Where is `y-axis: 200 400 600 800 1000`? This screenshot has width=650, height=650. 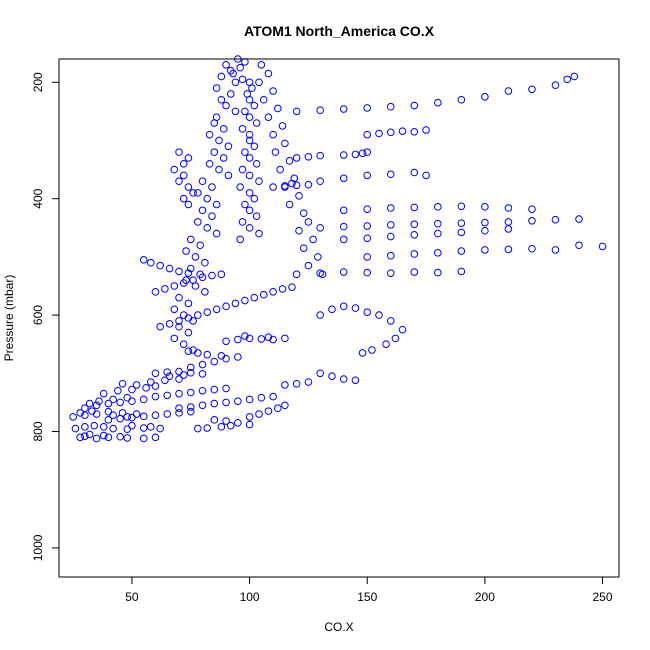
y-axis: 200 400 600 800 1000 is located at coordinates (45, 316).